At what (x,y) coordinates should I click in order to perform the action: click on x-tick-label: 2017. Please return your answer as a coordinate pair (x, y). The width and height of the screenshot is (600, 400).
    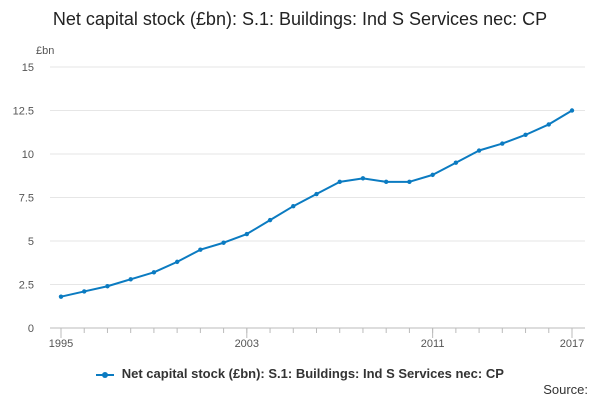
    Looking at the image, I should click on (572, 344).